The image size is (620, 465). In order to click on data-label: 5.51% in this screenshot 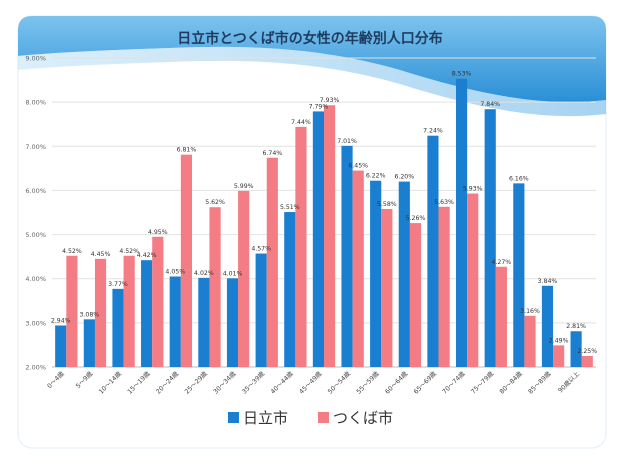, I will do `click(290, 207)`.